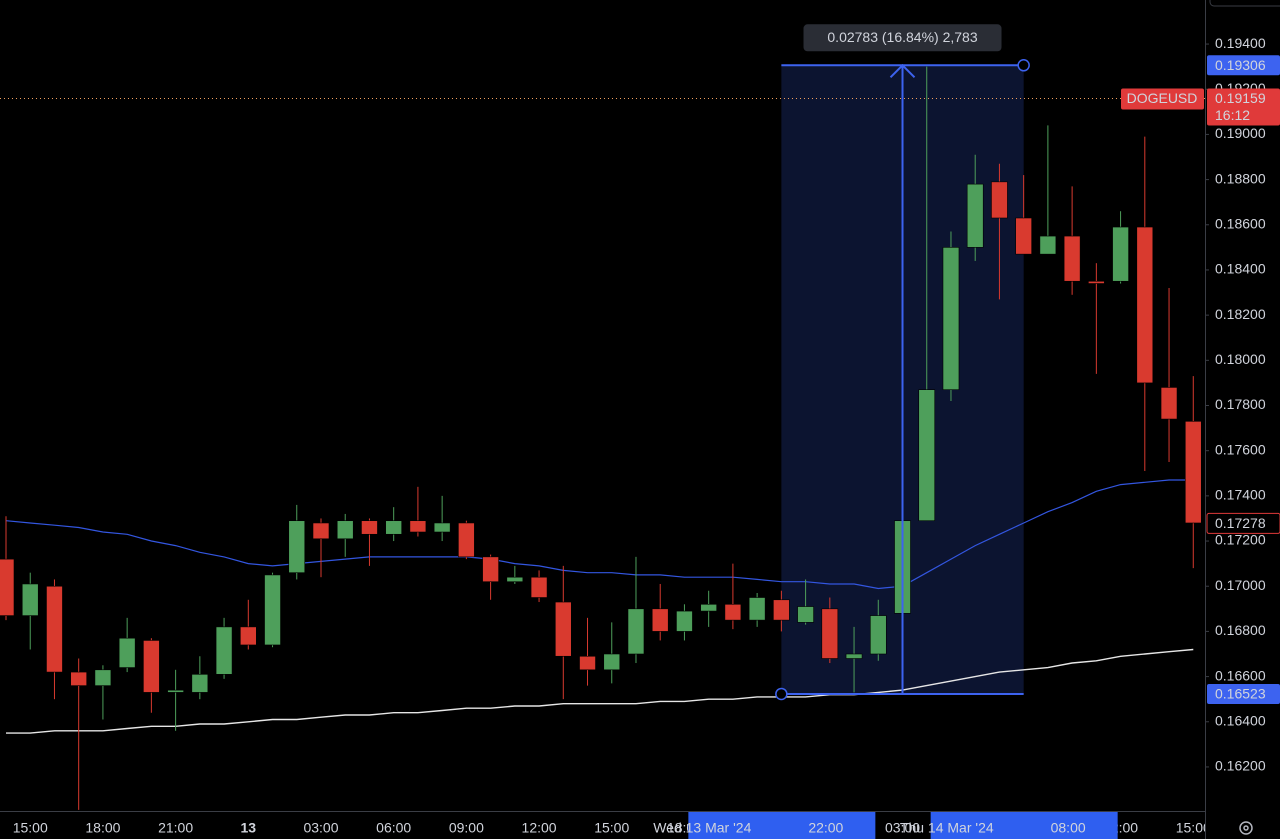  What do you see at coordinates (1240, 720) in the screenshot?
I see `y-tick-label: 0.16400` at bounding box center [1240, 720].